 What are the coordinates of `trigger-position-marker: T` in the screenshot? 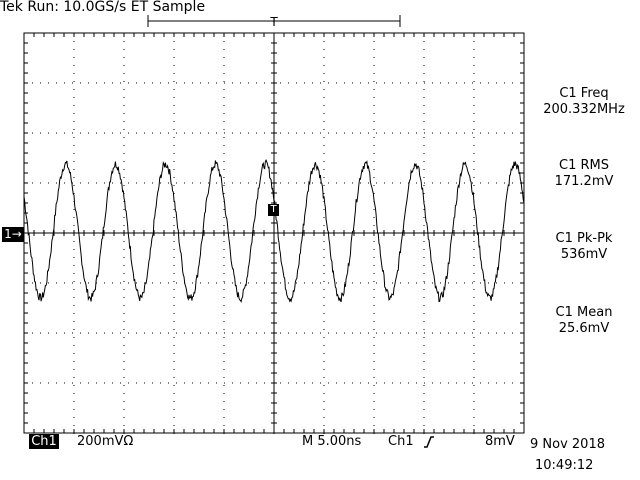 It's located at (273, 22).